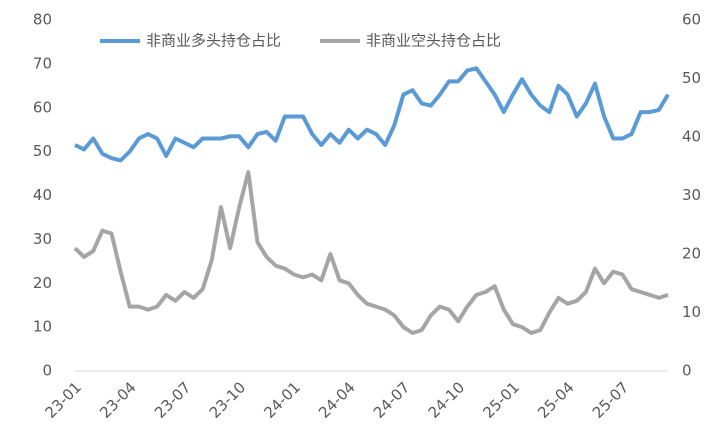  What do you see at coordinates (63, 400) in the screenshot?
I see `x-tick-label: 23-01` at bounding box center [63, 400].